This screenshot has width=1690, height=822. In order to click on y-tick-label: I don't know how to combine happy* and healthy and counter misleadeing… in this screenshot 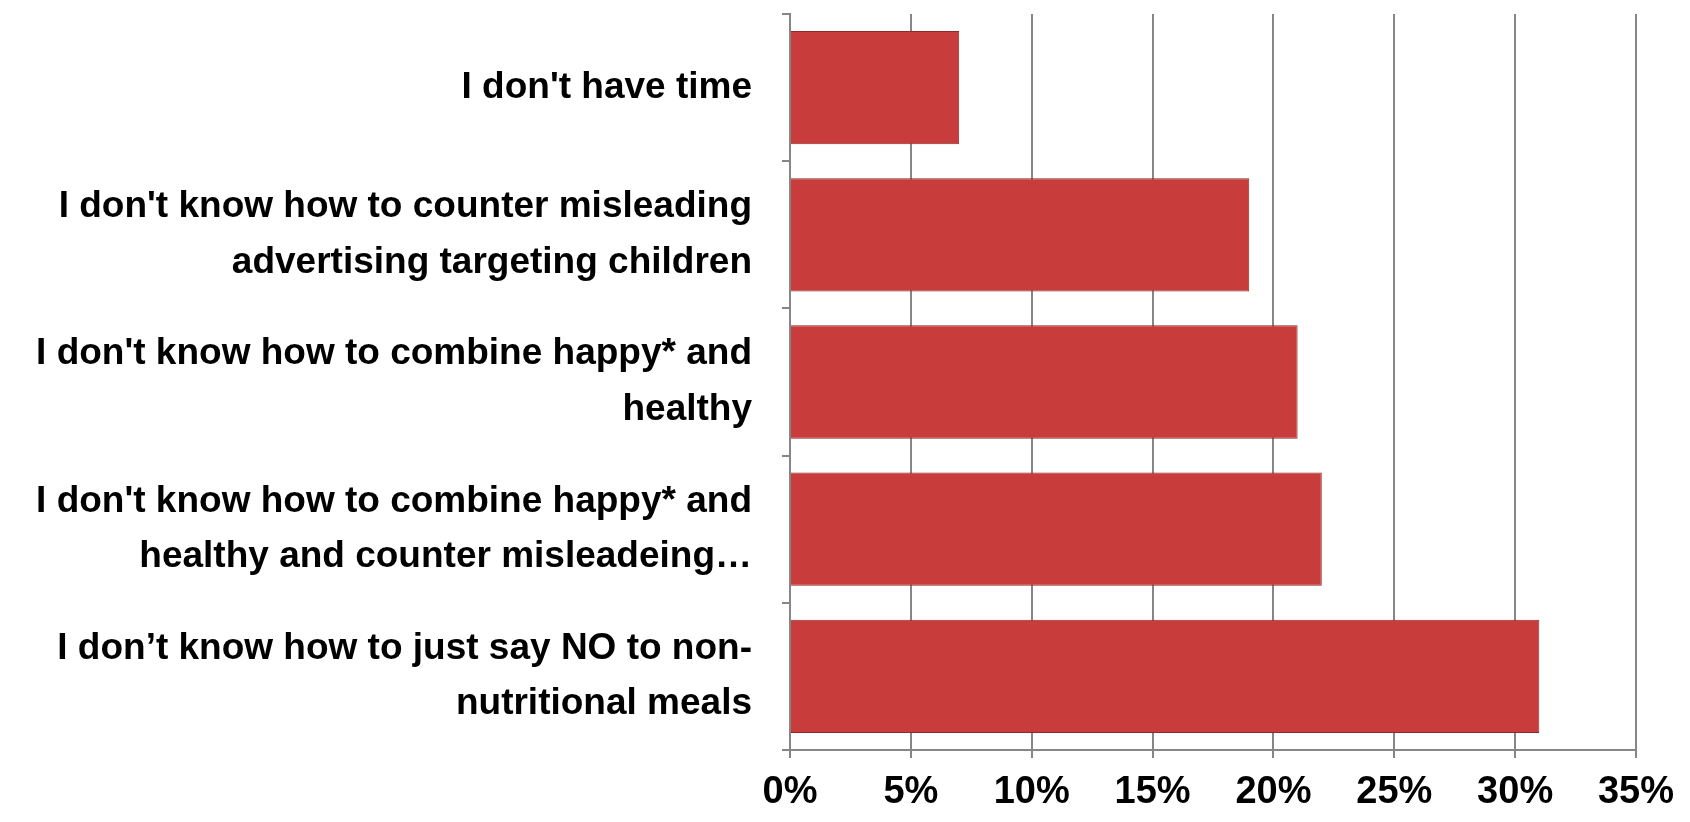, I will do `click(394, 527)`.